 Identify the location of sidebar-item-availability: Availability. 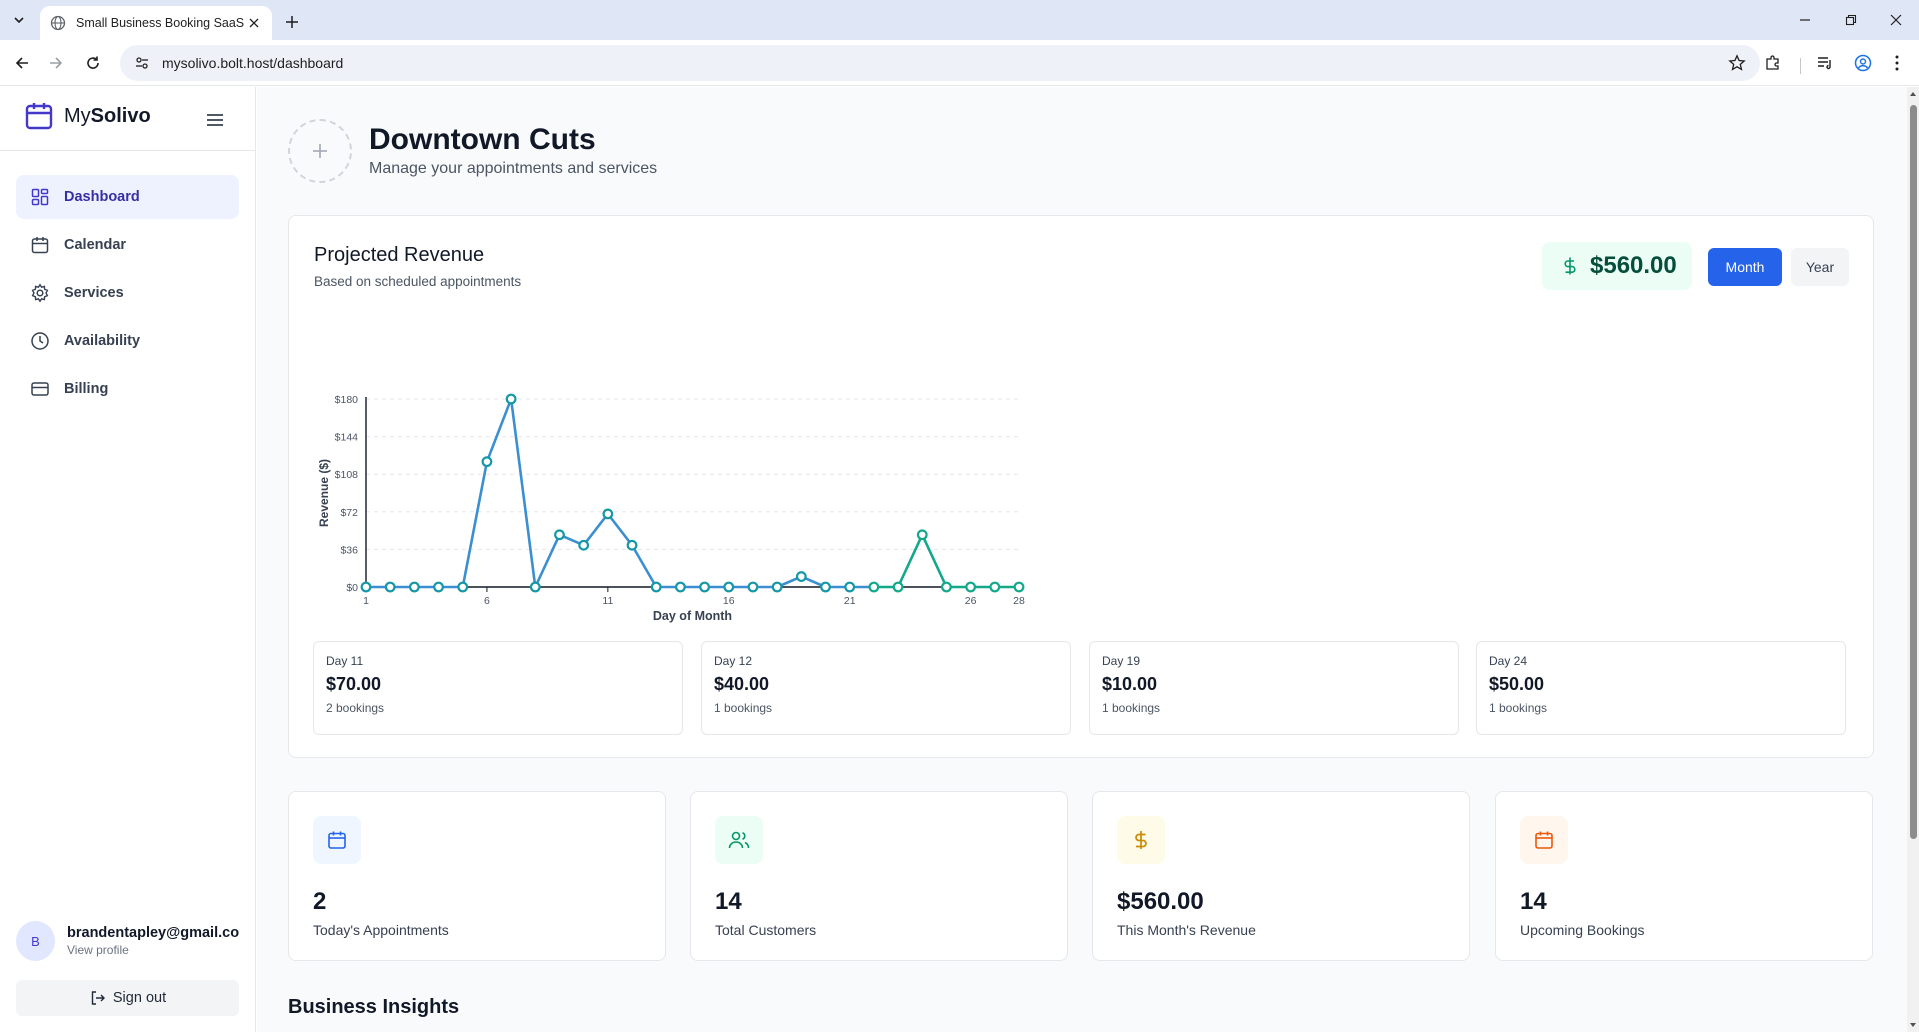
(127, 341).